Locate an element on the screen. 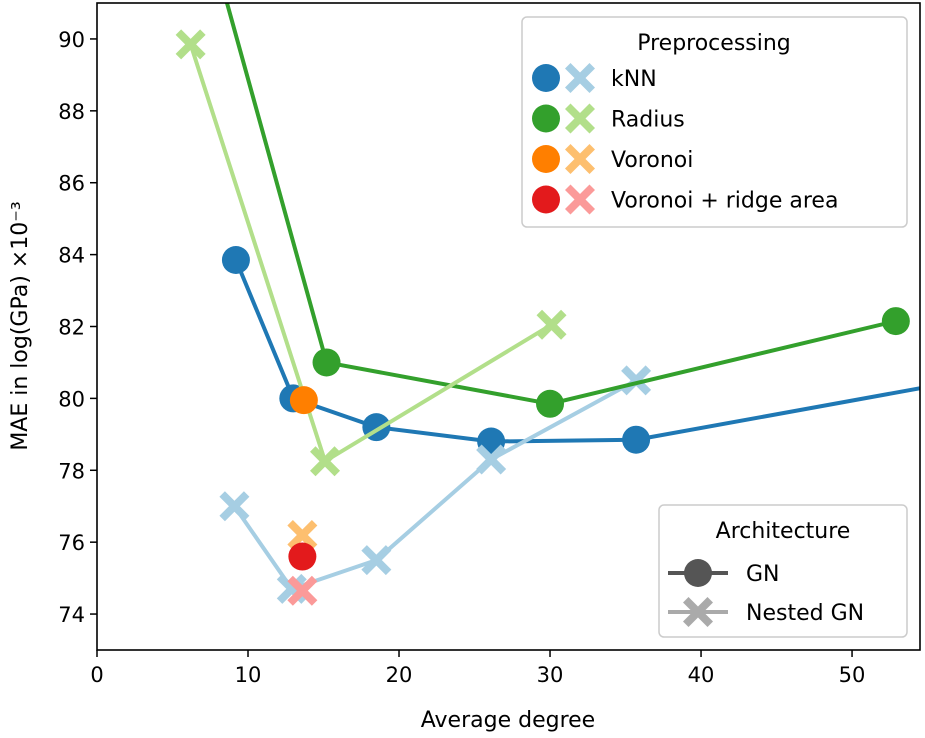 Image resolution: width=925 pixels, height=738 pixels. x-tick-label: 10 is located at coordinates (248, 675).